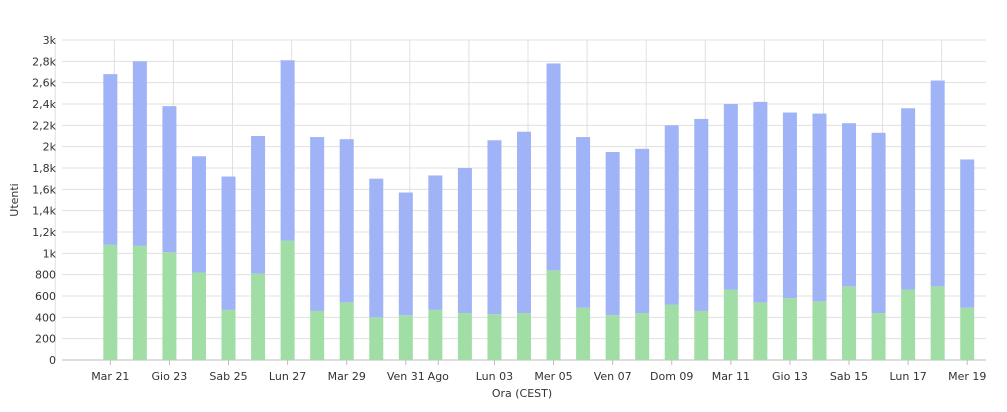 Image resolution: width=1007 pixels, height=412 pixels. I want to click on y-axis-title: Utenti, so click(14, 199).